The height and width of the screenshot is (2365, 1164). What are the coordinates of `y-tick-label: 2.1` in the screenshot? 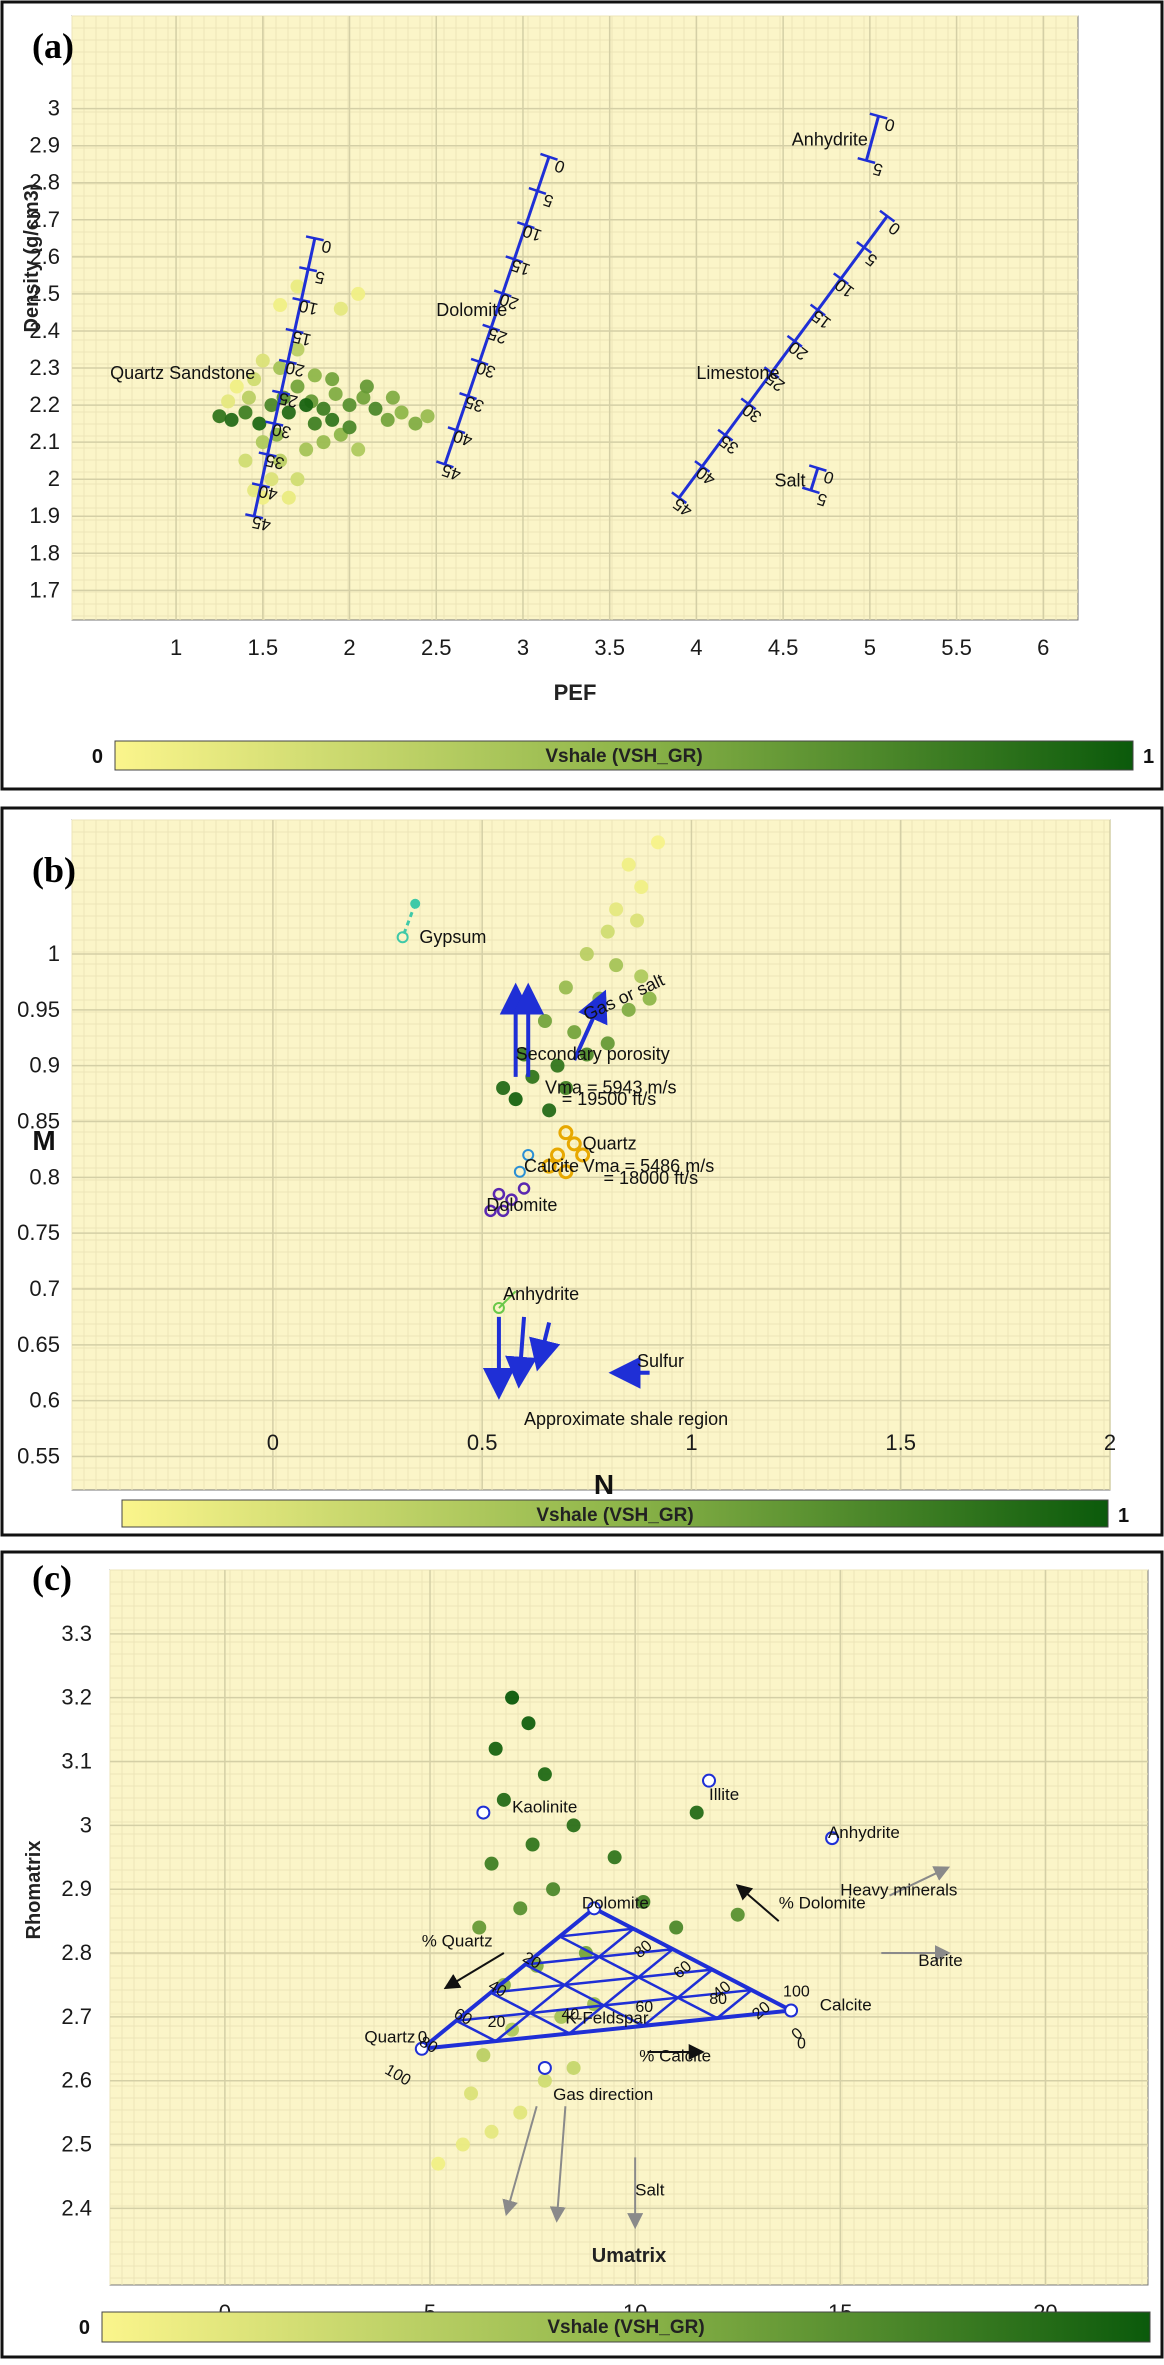 It's located at (44, 441).